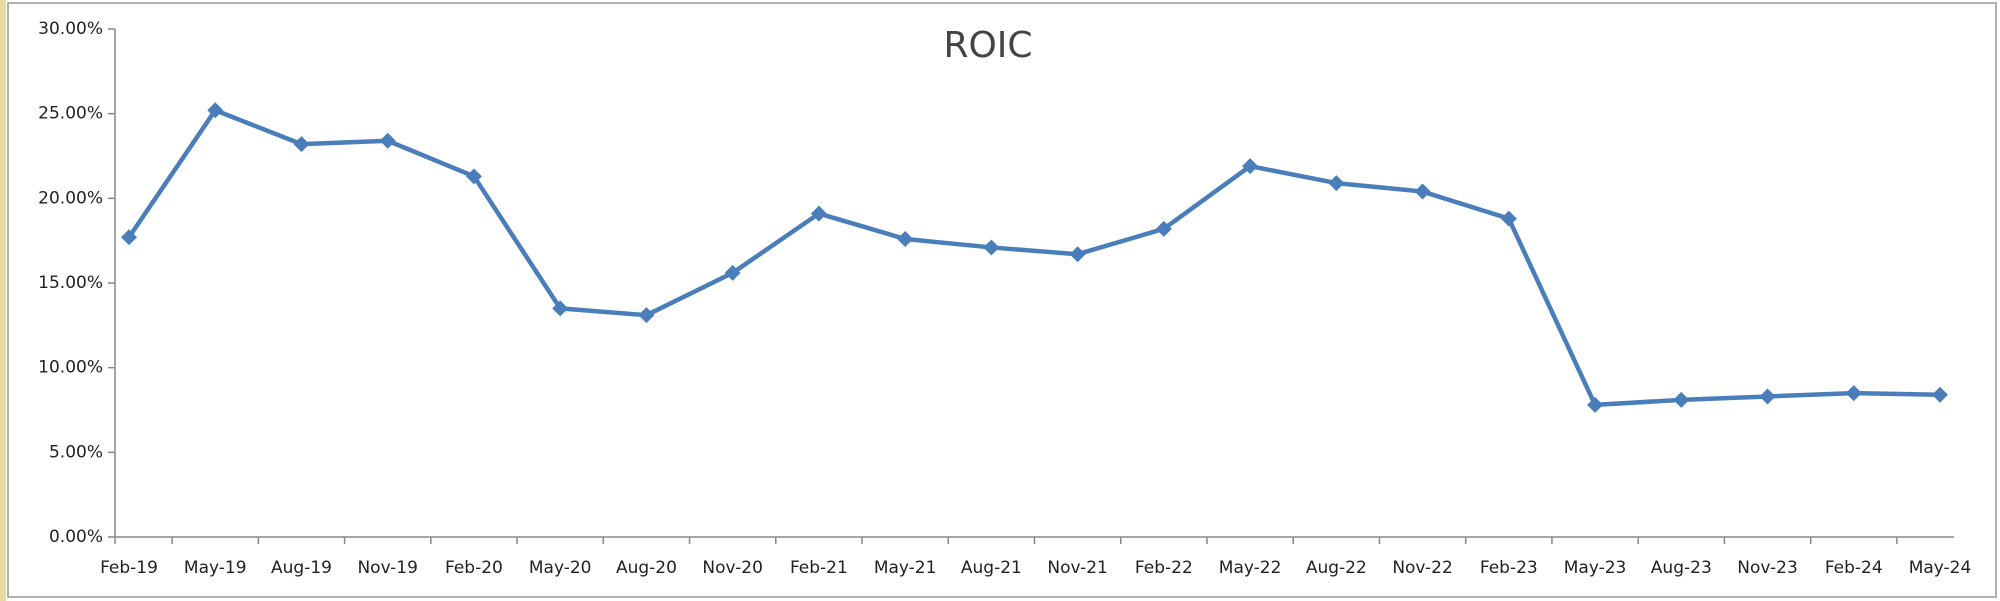 This screenshot has width=2000, height=601. What do you see at coordinates (70, 29) in the screenshot?
I see `y-tick-label: 30.00%` at bounding box center [70, 29].